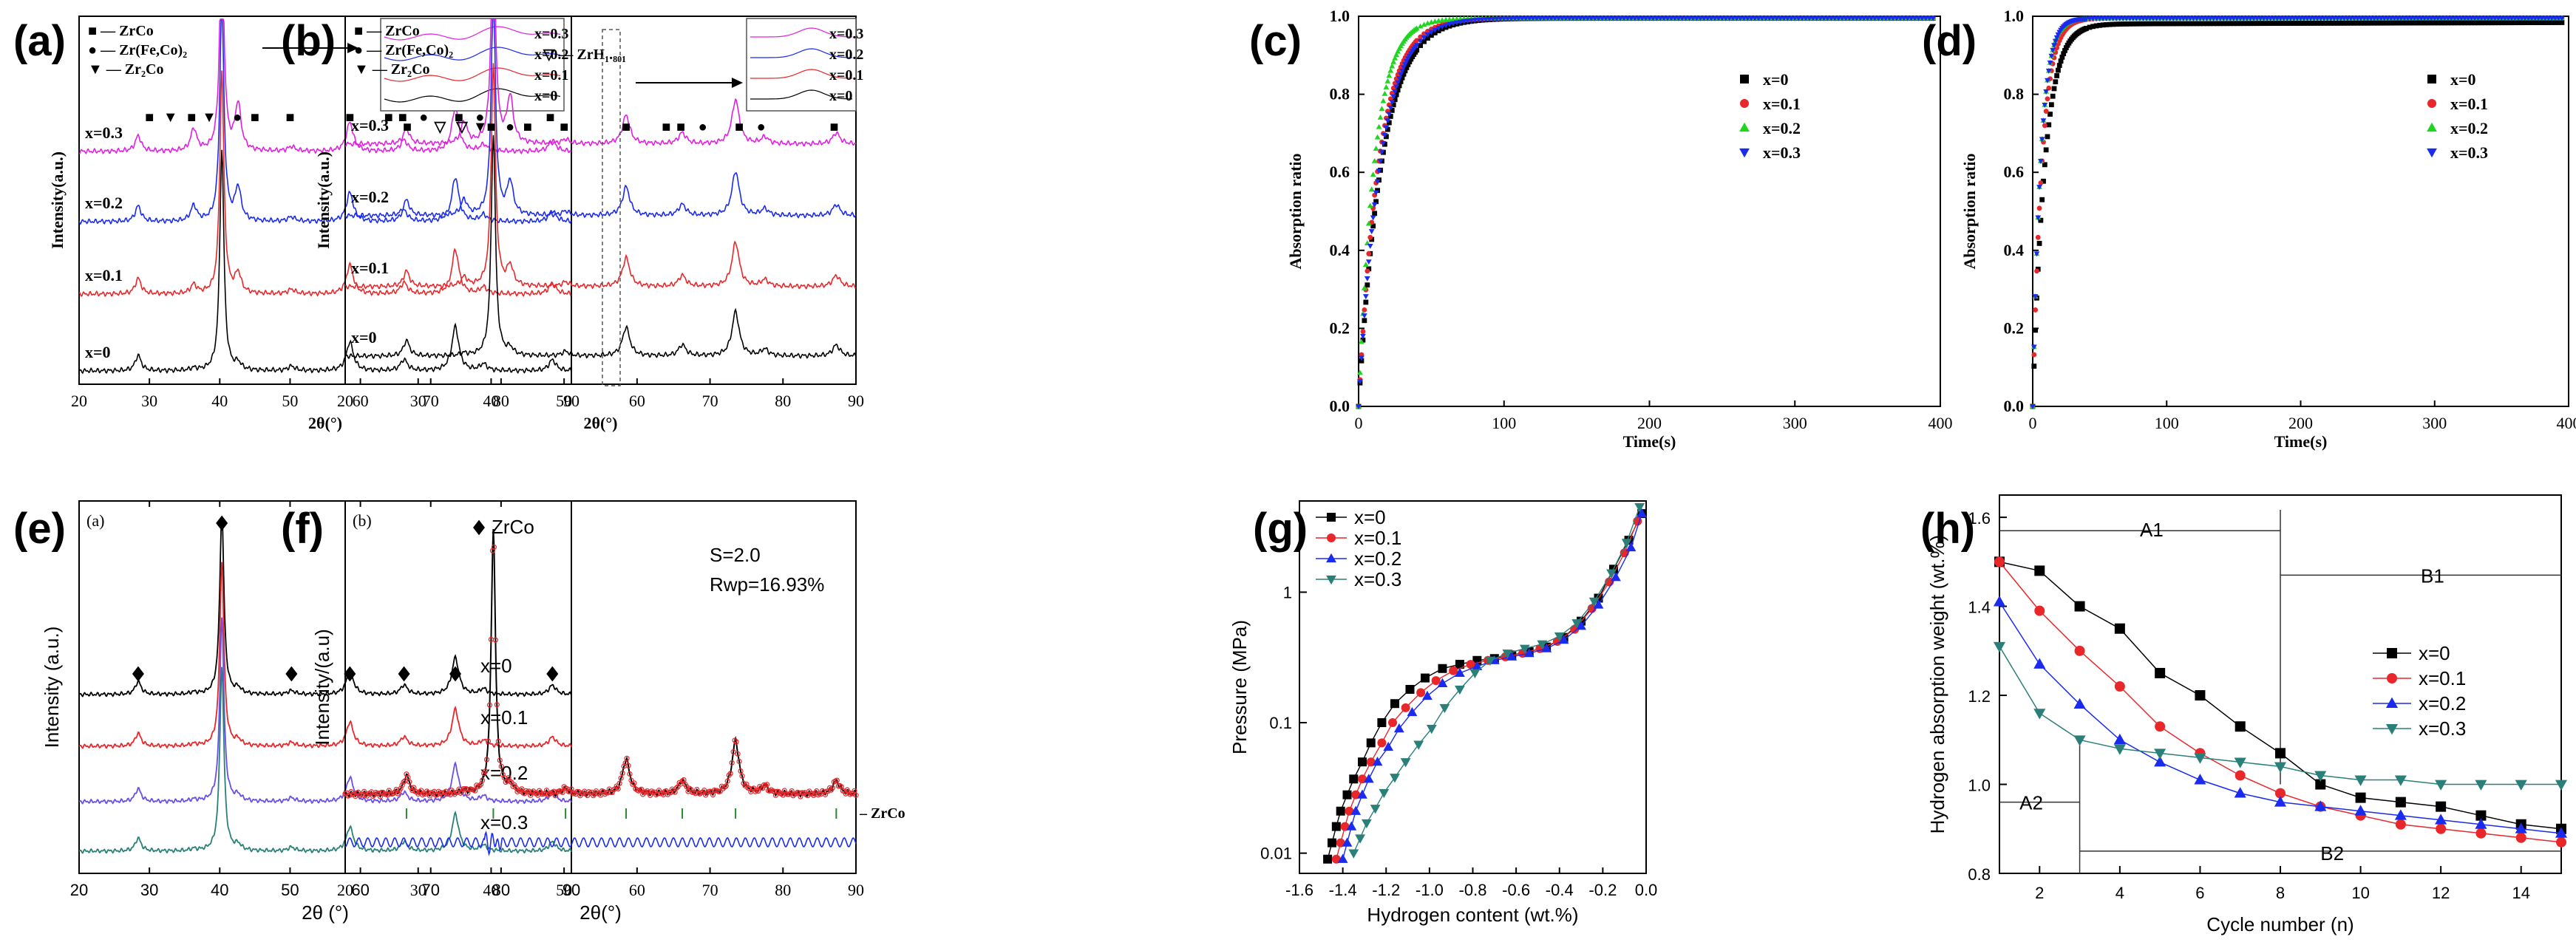  What do you see at coordinates (79, 401) in the screenshot?
I see `panel-a-xtick-label: 20` at bounding box center [79, 401].